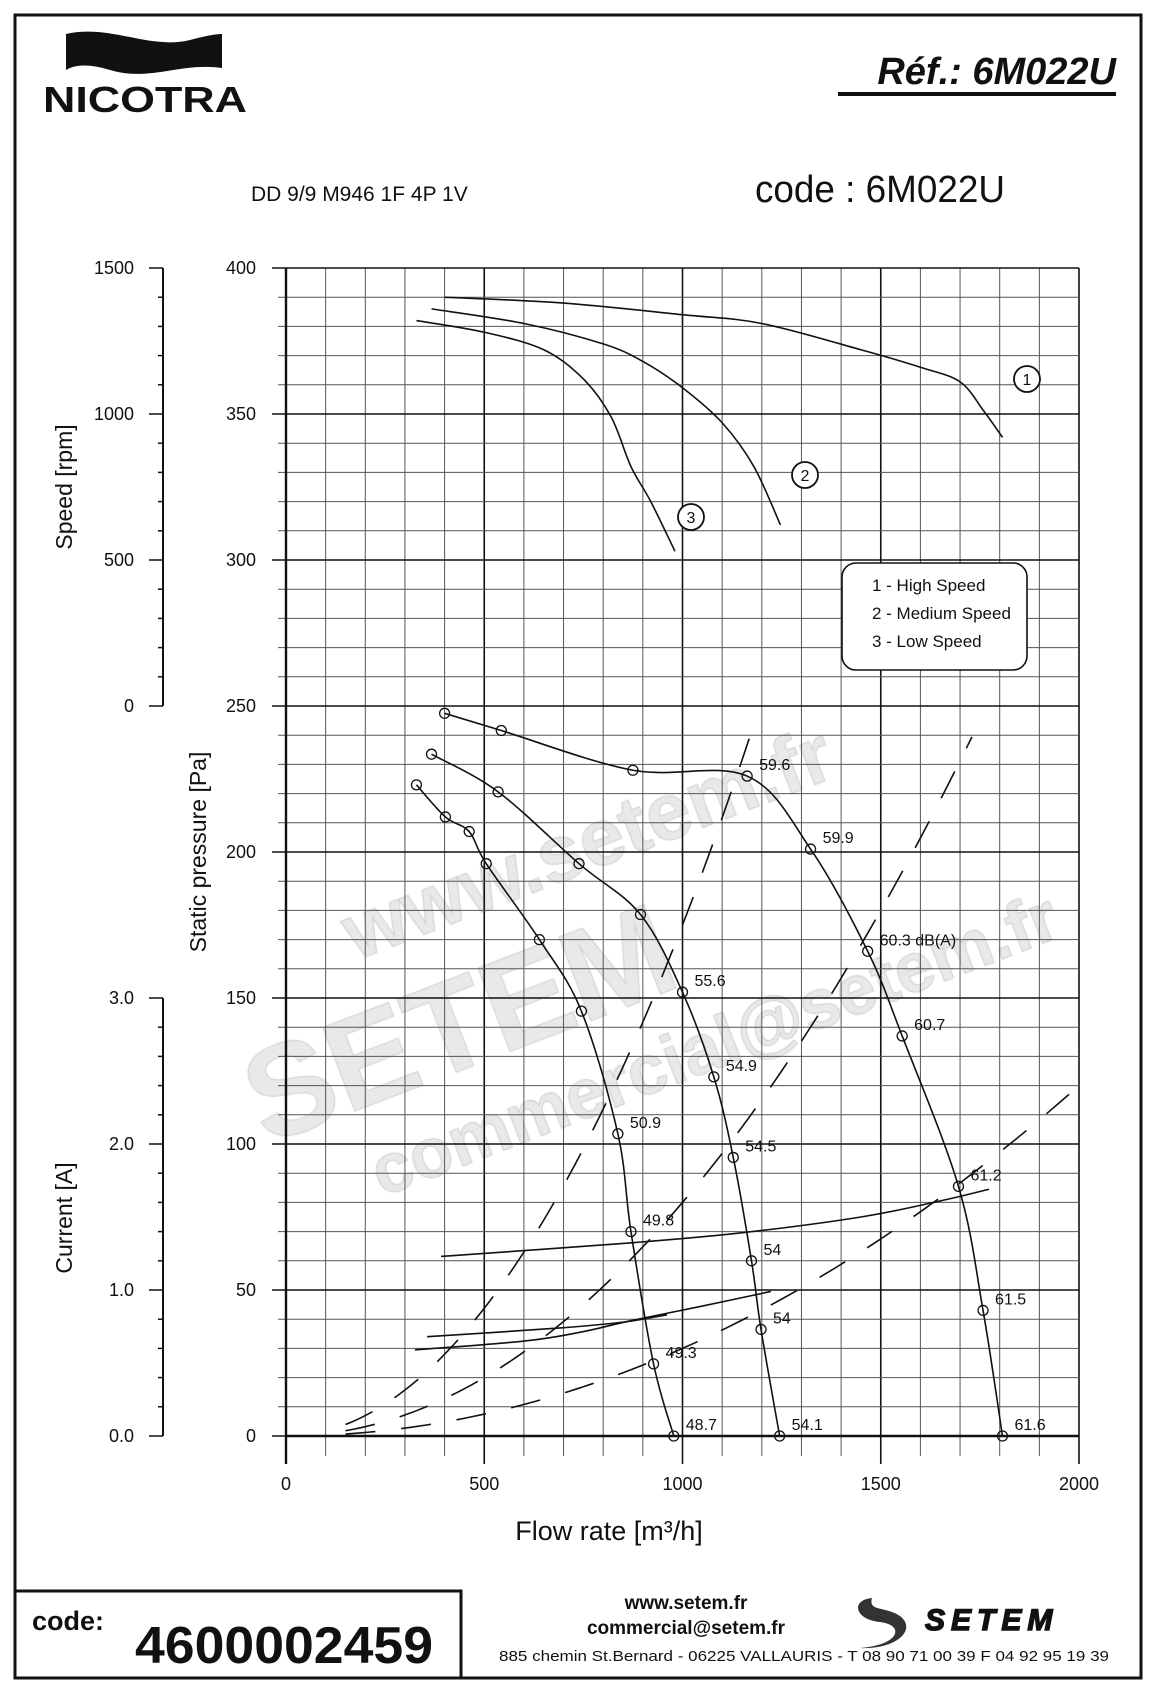 The image size is (1158, 1690). I want to click on current-axis-title: Current [A], so click(64, 1217).